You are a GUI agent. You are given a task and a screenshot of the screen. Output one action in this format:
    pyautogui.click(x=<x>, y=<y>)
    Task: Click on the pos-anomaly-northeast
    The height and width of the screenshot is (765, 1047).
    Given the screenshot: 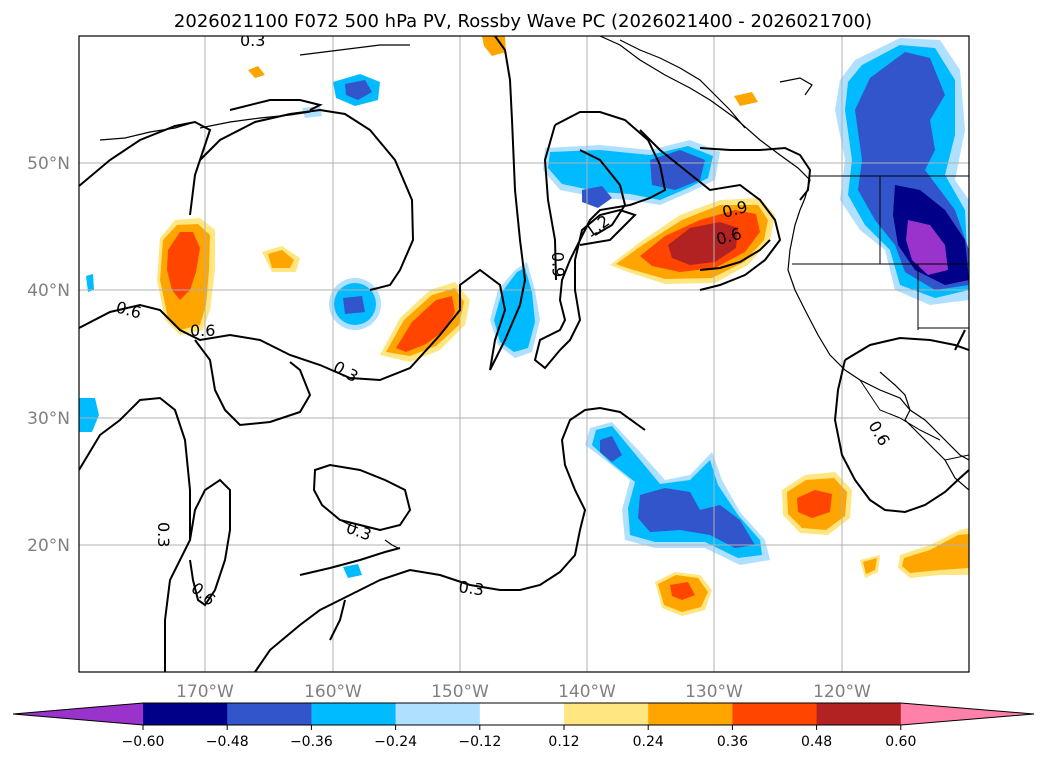 What is the action you would take?
    pyautogui.click(x=692, y=241)
    